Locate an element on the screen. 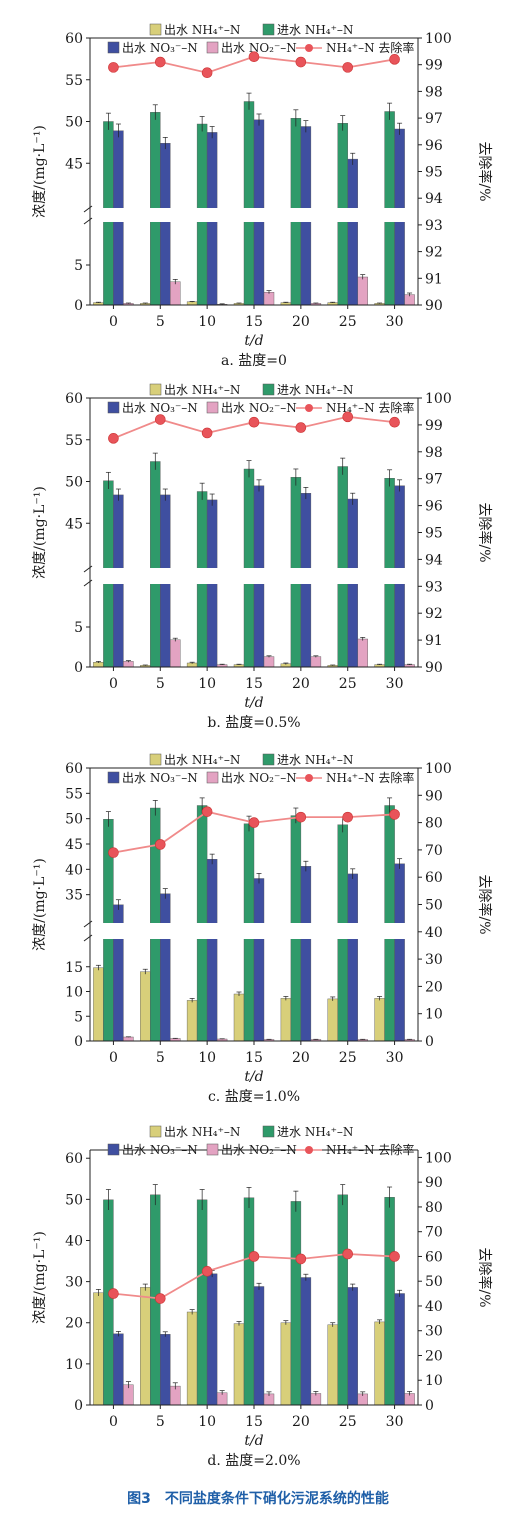 The height and width of the screenshot is (1520, 516). x-axis-title: t/d is located at coordinates (253, 1441).